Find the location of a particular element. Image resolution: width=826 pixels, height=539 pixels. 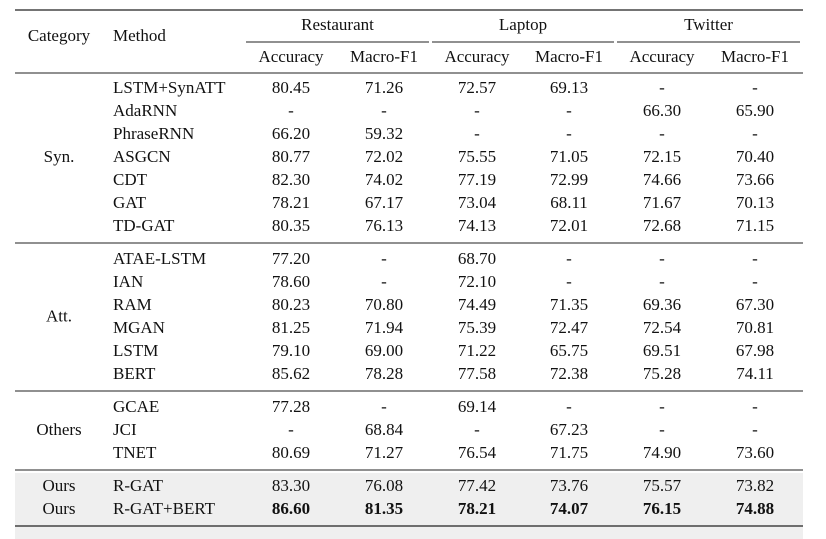

cell-value: 71.22 is located at coordinates (477, 350).